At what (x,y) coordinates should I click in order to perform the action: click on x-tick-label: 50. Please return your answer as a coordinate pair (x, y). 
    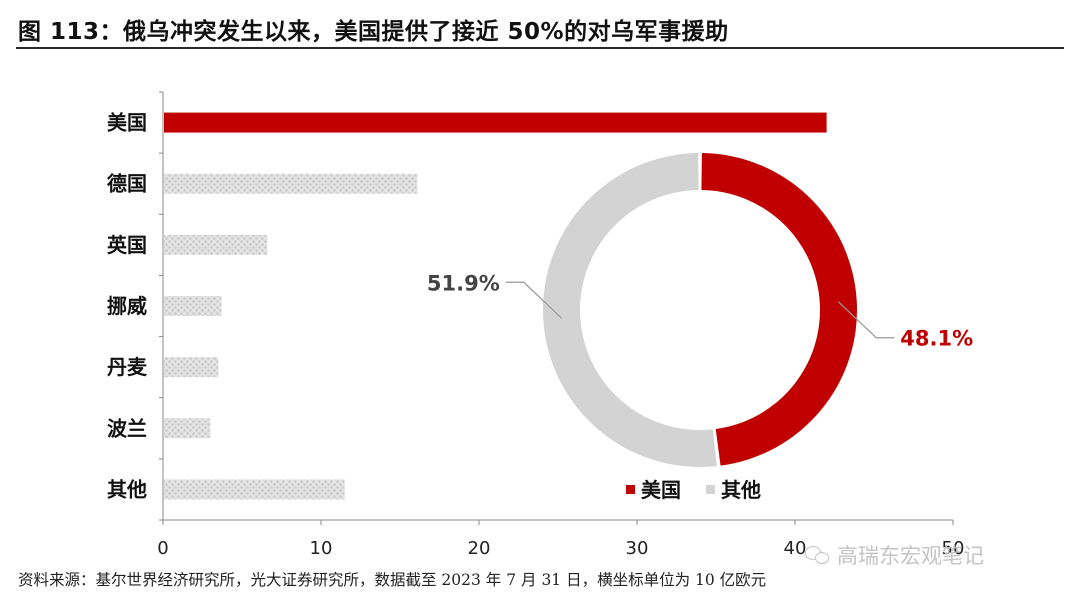
    Looking at the image, I should click on (953, 548).